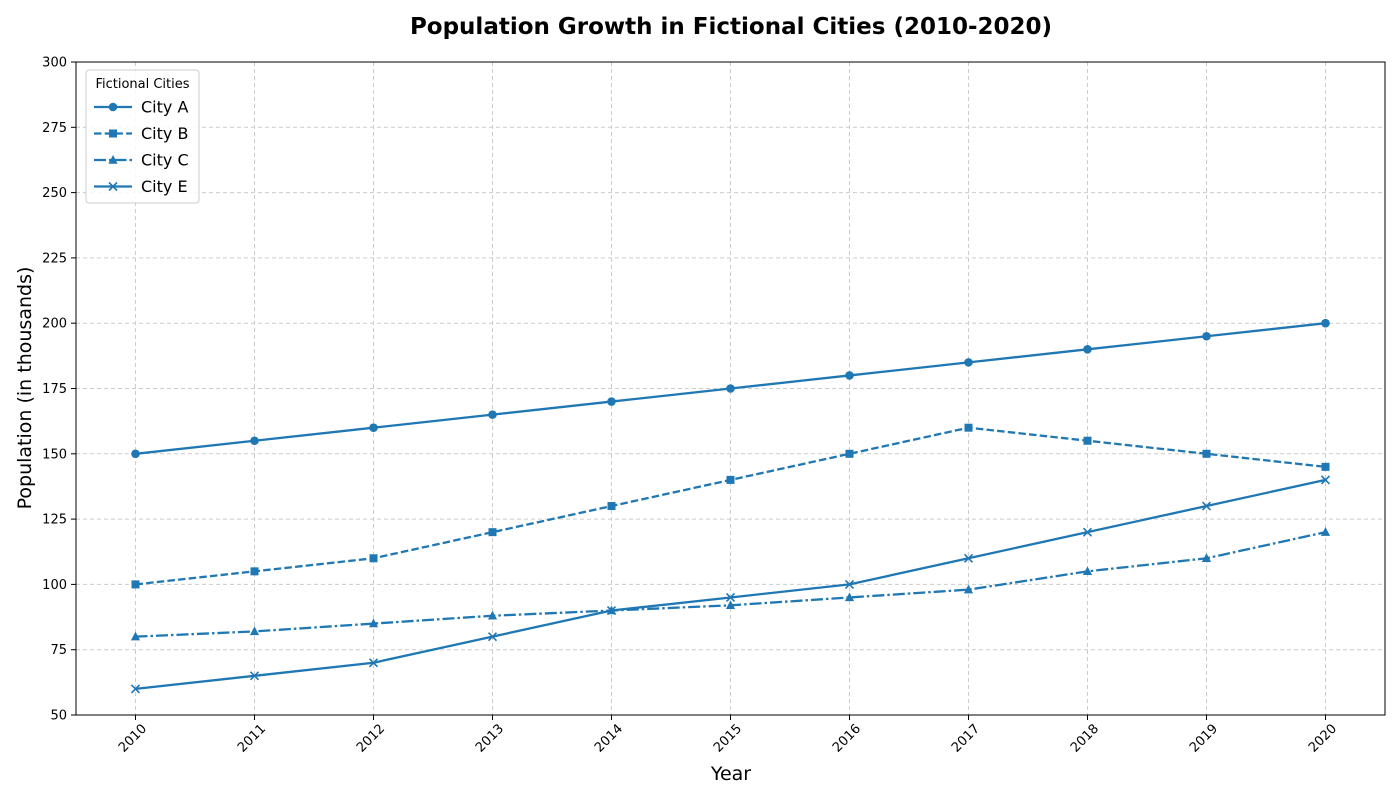  What do you see at coordinates (54, 585) in the screenshot?
I see `y-tick-label: 100` at bounding box center [54, 585].